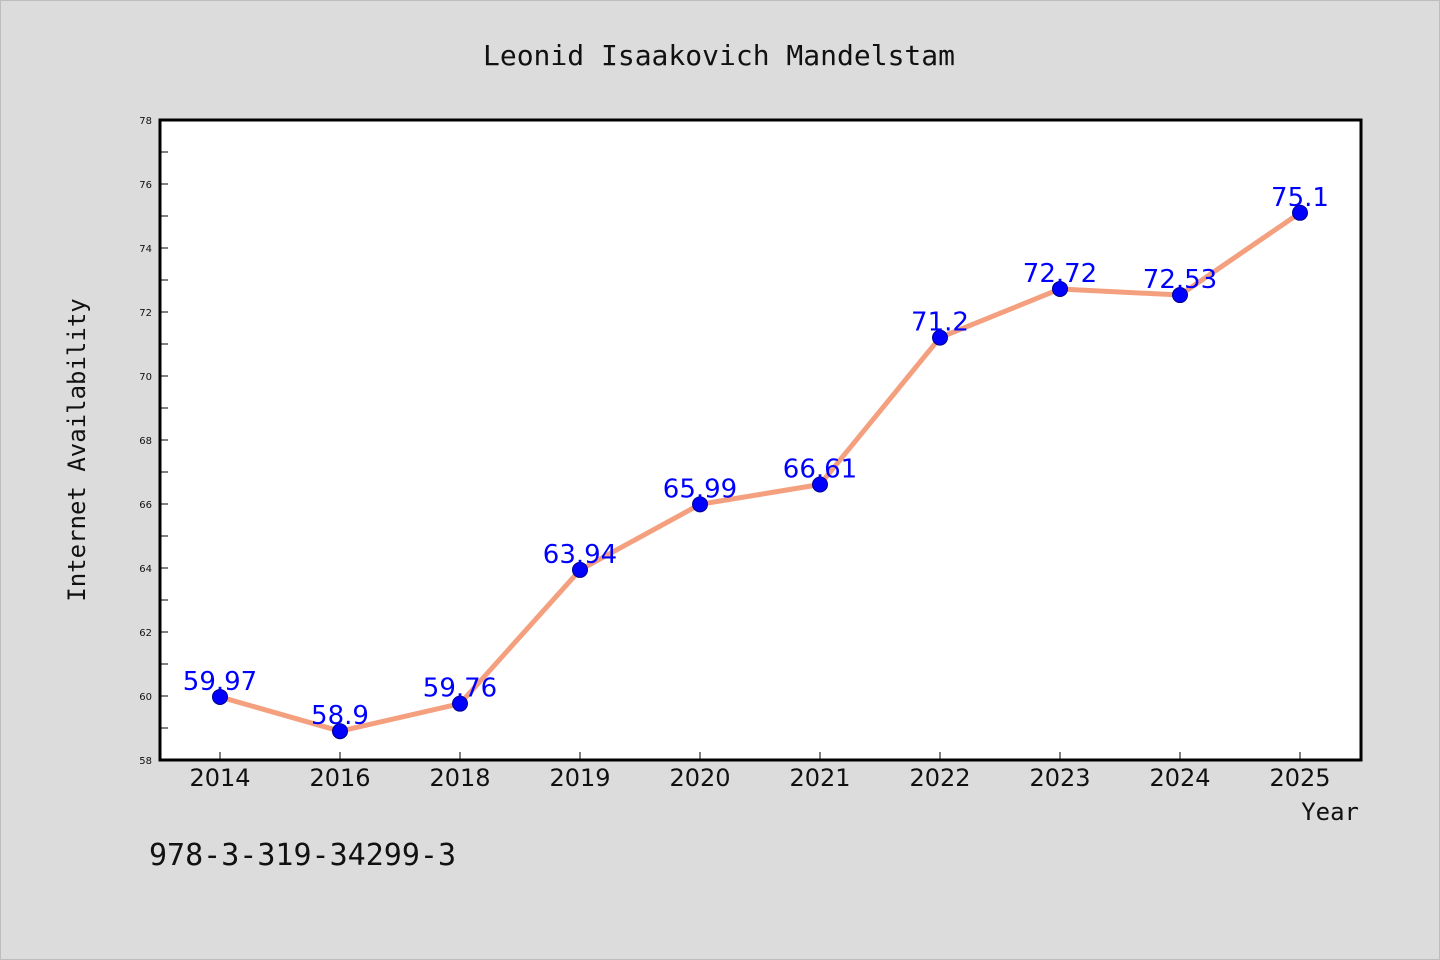  Describe the element at coordinates (340, 716) in the screenshot. I see `data-point-label: 58.9` at that location.